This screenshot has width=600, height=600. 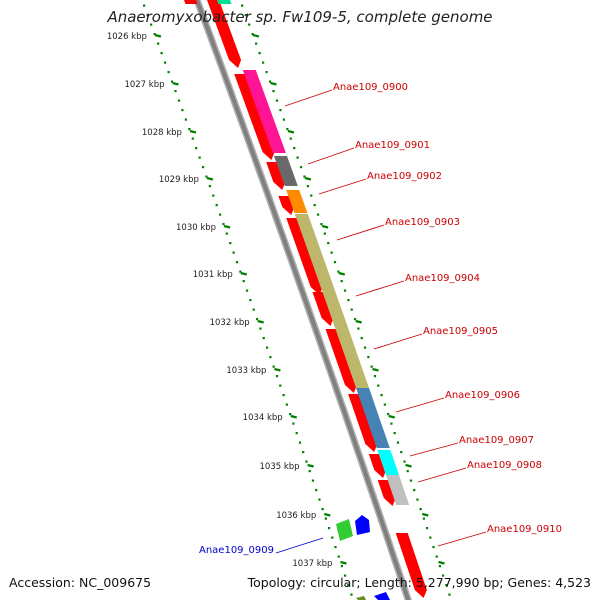 What do you see at coordinates (496, 440) in the screenshot?
I see `gene-label-text: Anae109_0907` at bounding box center [496, 440].